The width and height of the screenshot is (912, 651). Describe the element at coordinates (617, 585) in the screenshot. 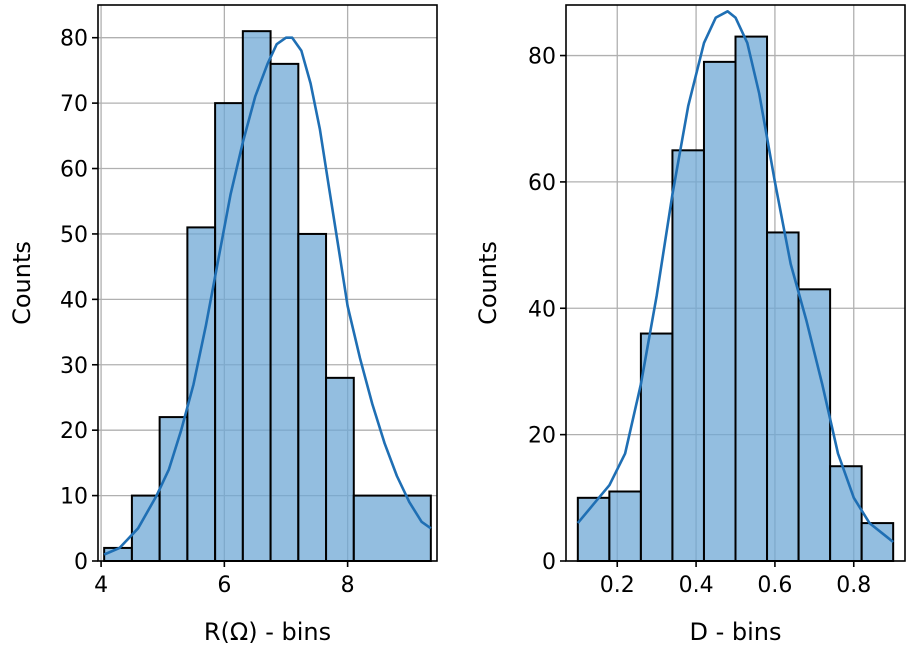

I see `x-tick-label: 0.2` at that location.